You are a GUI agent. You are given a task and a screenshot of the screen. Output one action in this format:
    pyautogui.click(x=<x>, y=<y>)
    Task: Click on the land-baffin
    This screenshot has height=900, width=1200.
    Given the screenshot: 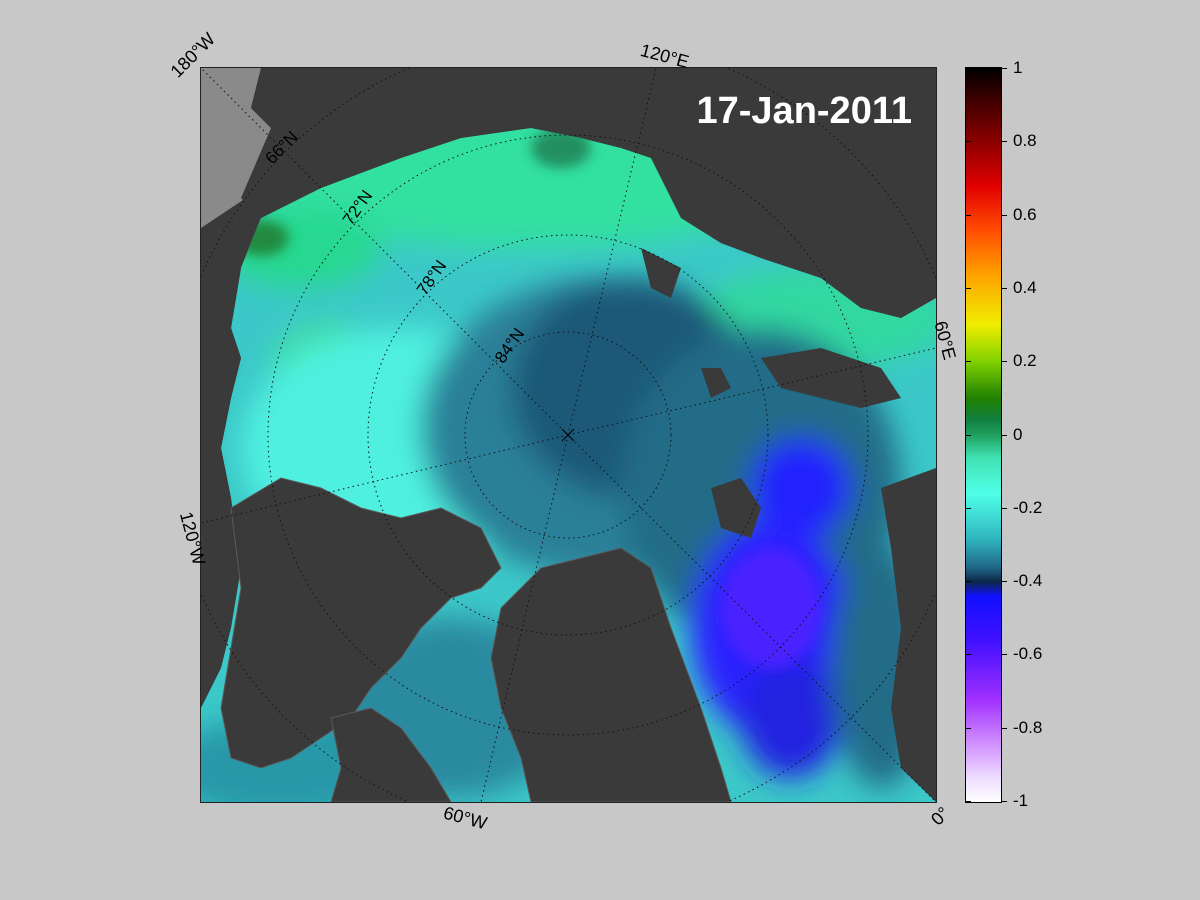 What is the action you would take?
    pyautogui.click(x=391, y=754)
    